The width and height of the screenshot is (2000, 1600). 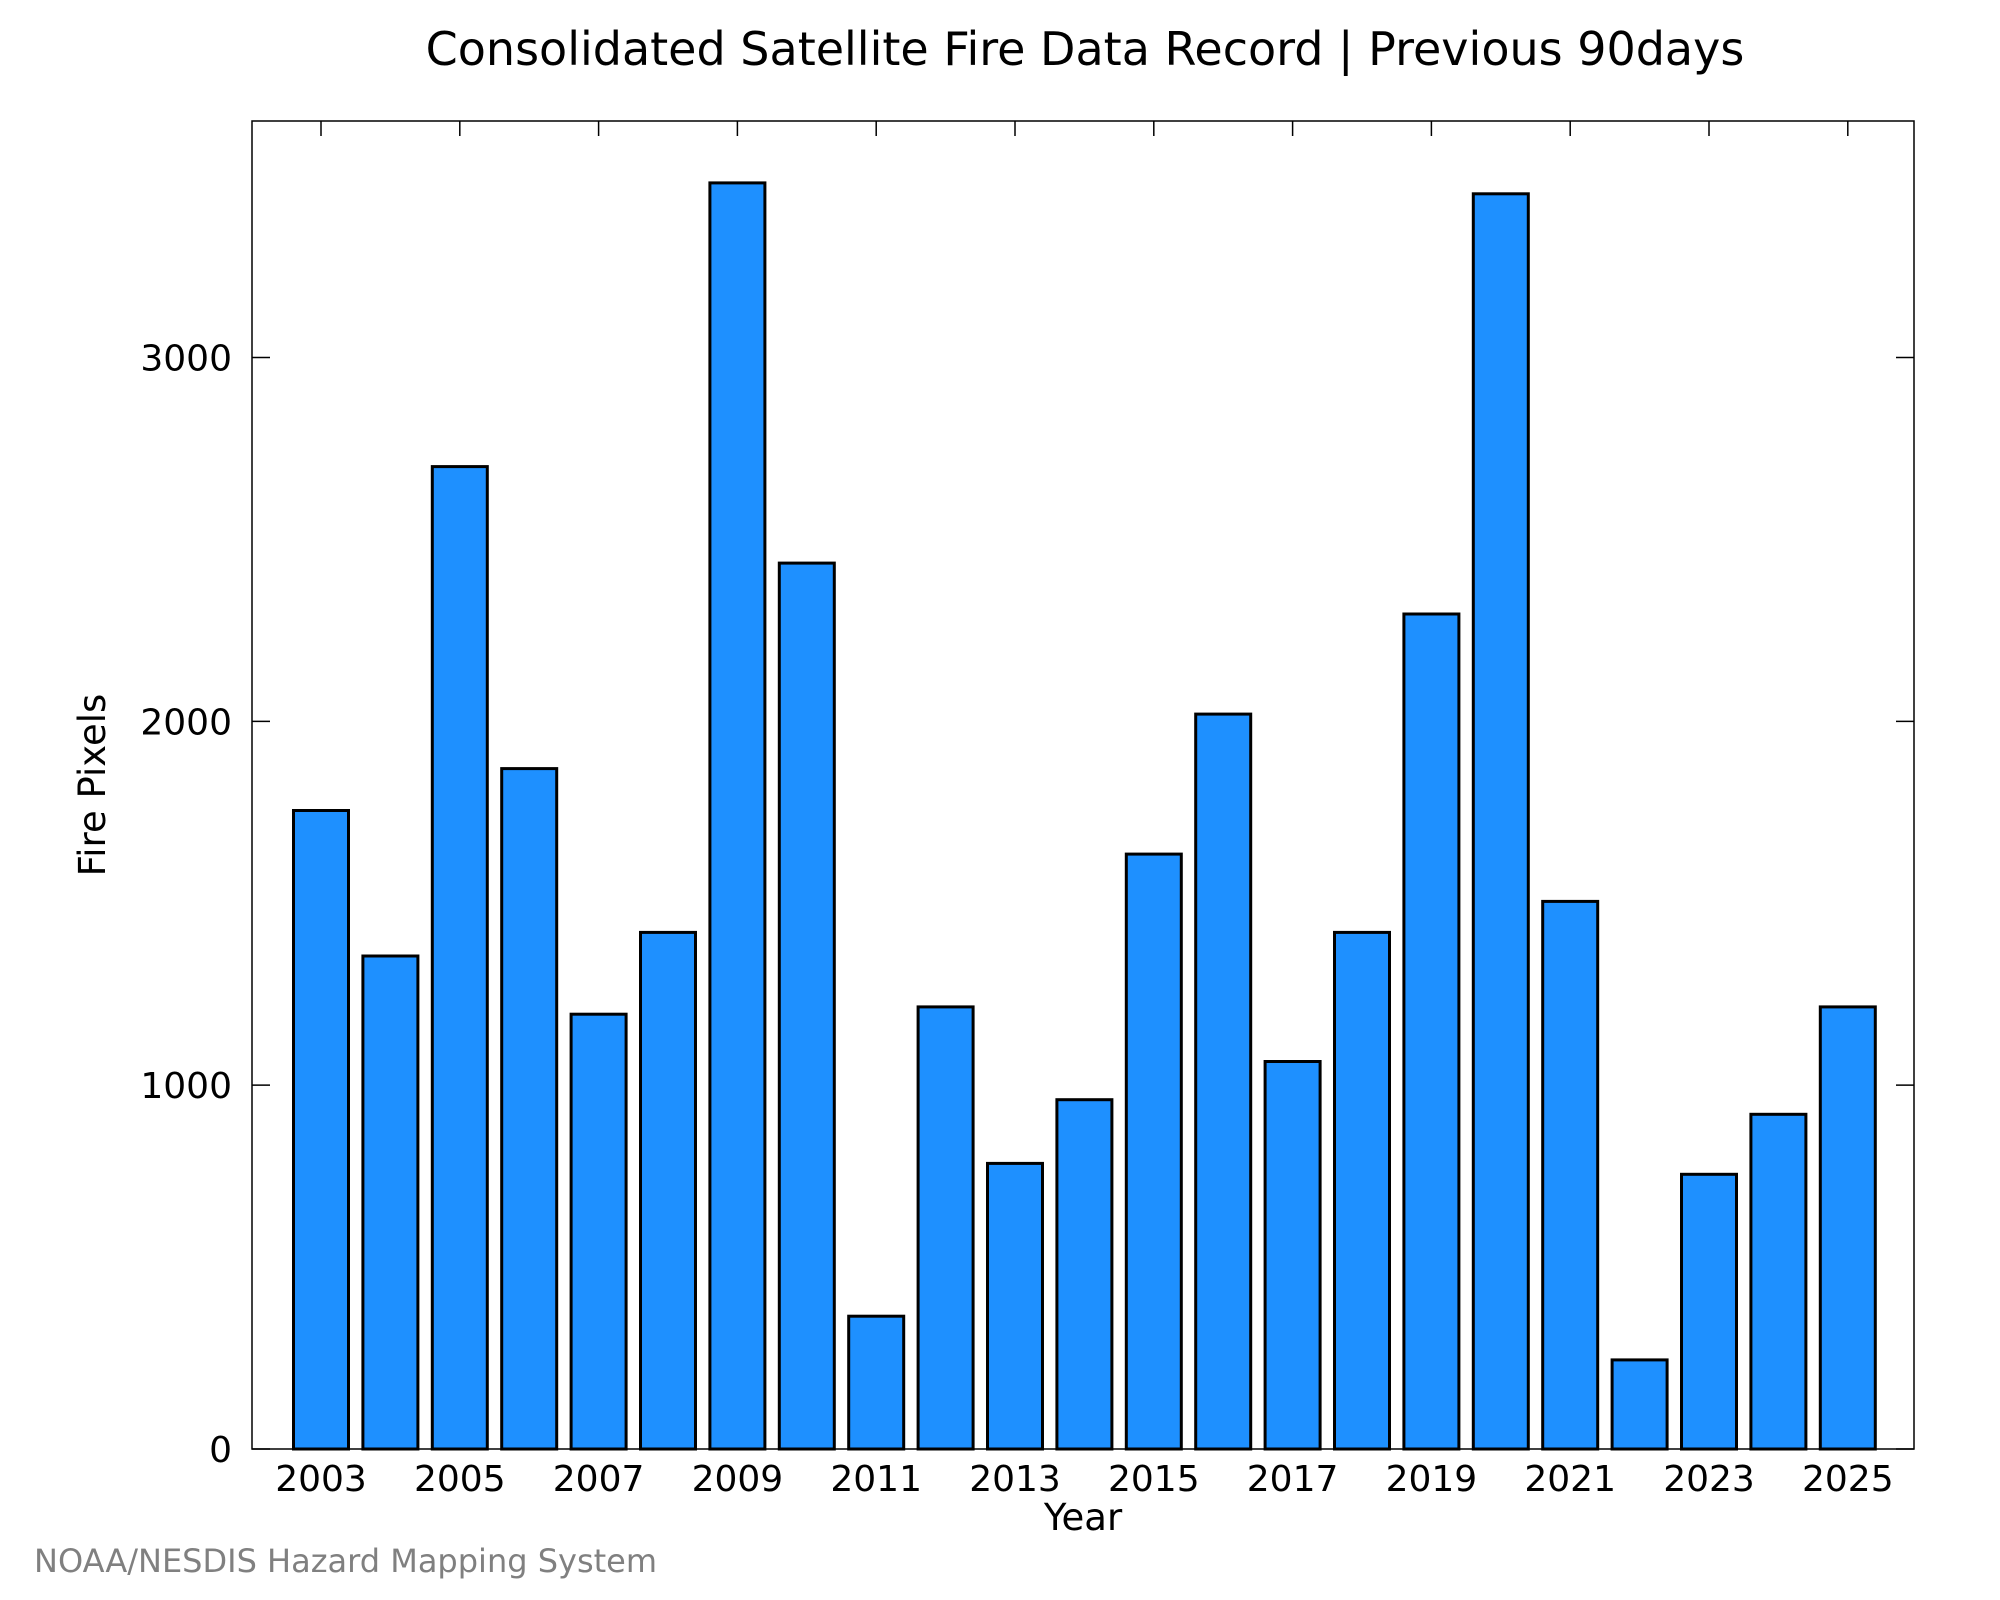 What do you see at coordinates (876, 1479) in the screenshot?
I see `x-tick-label: 2011` at bounding box center [876, 1479].